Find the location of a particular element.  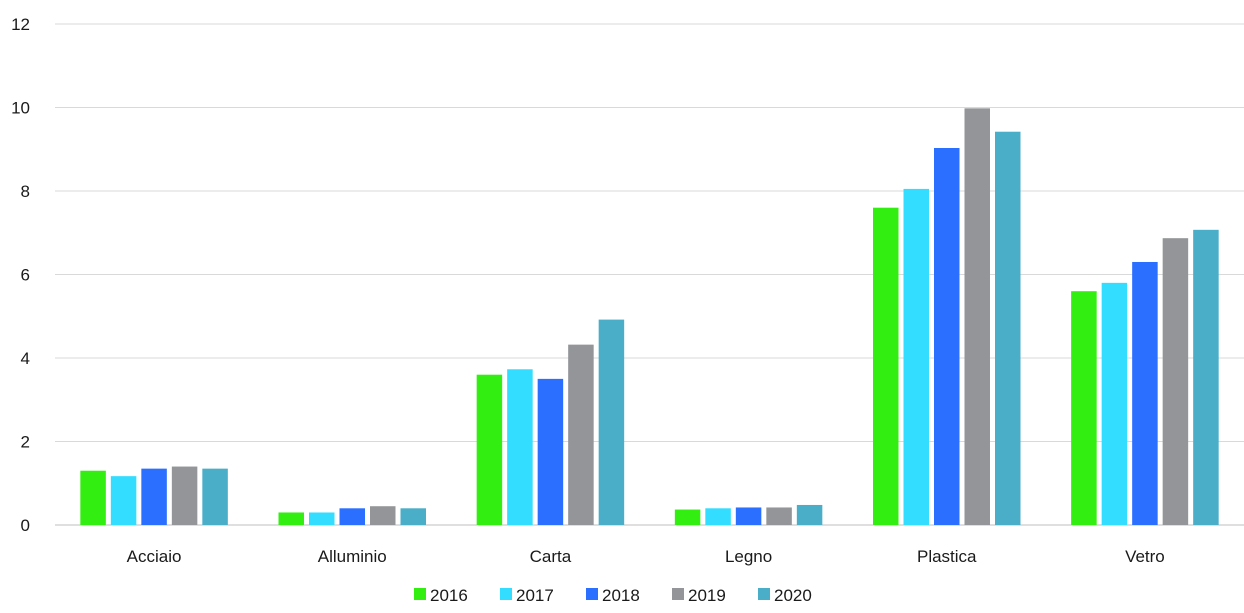

legend-swatch-2018 is located at coordinates (592, 594).